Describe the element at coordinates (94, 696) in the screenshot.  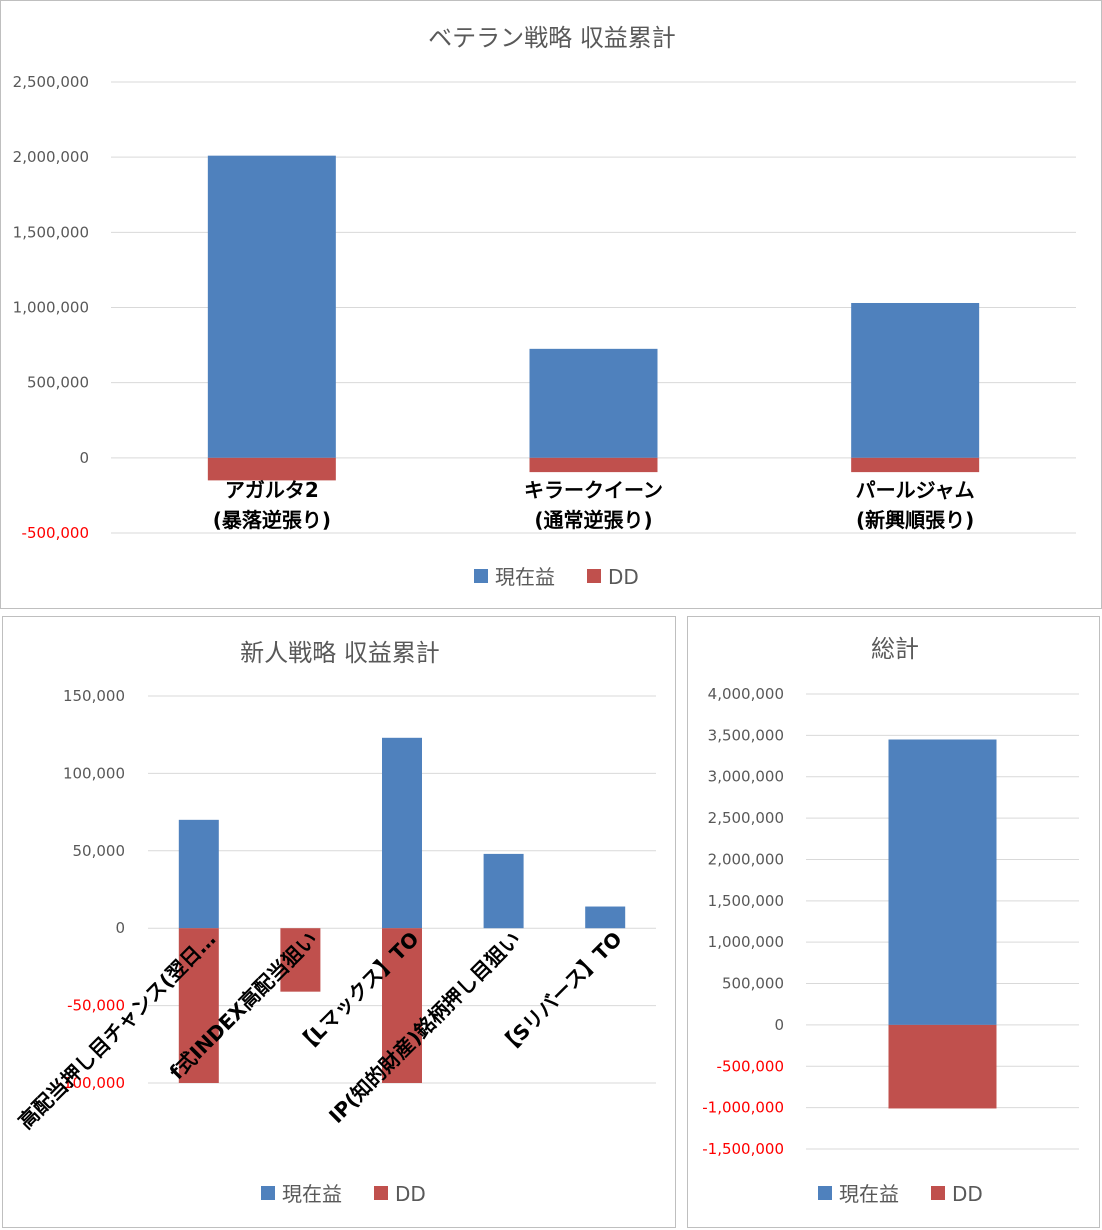
I see `y-tick-label: 150,000` at that location.